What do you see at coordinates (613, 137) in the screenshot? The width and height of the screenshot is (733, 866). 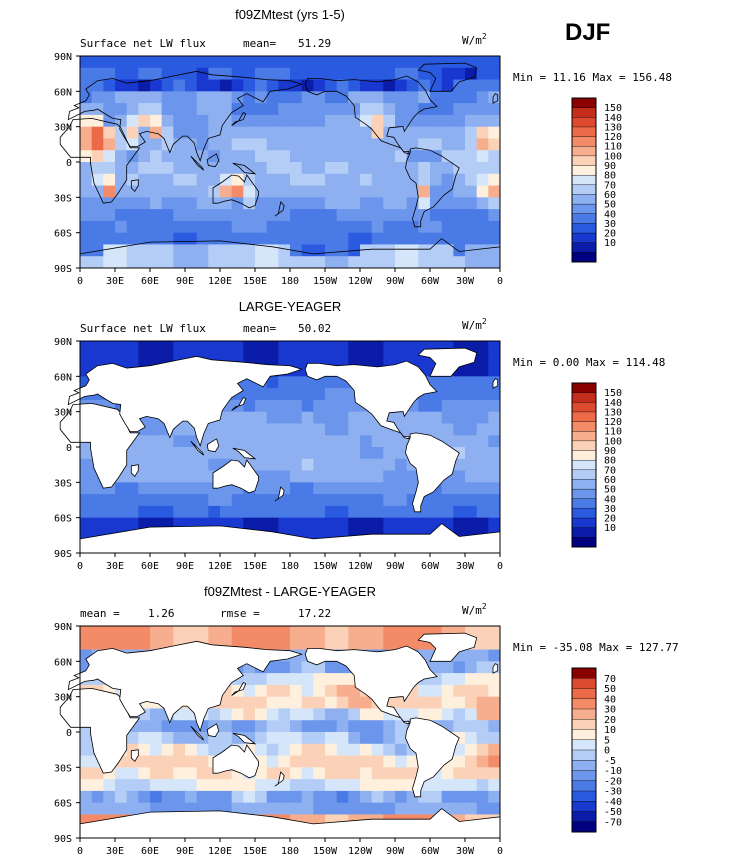 I see `colorbar-label: 120` at bounding box center [613, 137].